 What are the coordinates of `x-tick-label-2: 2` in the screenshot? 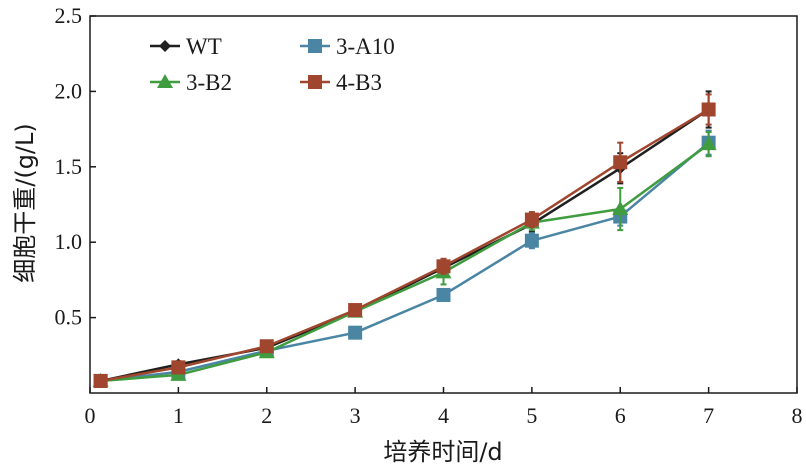 It's located at (266, 415).